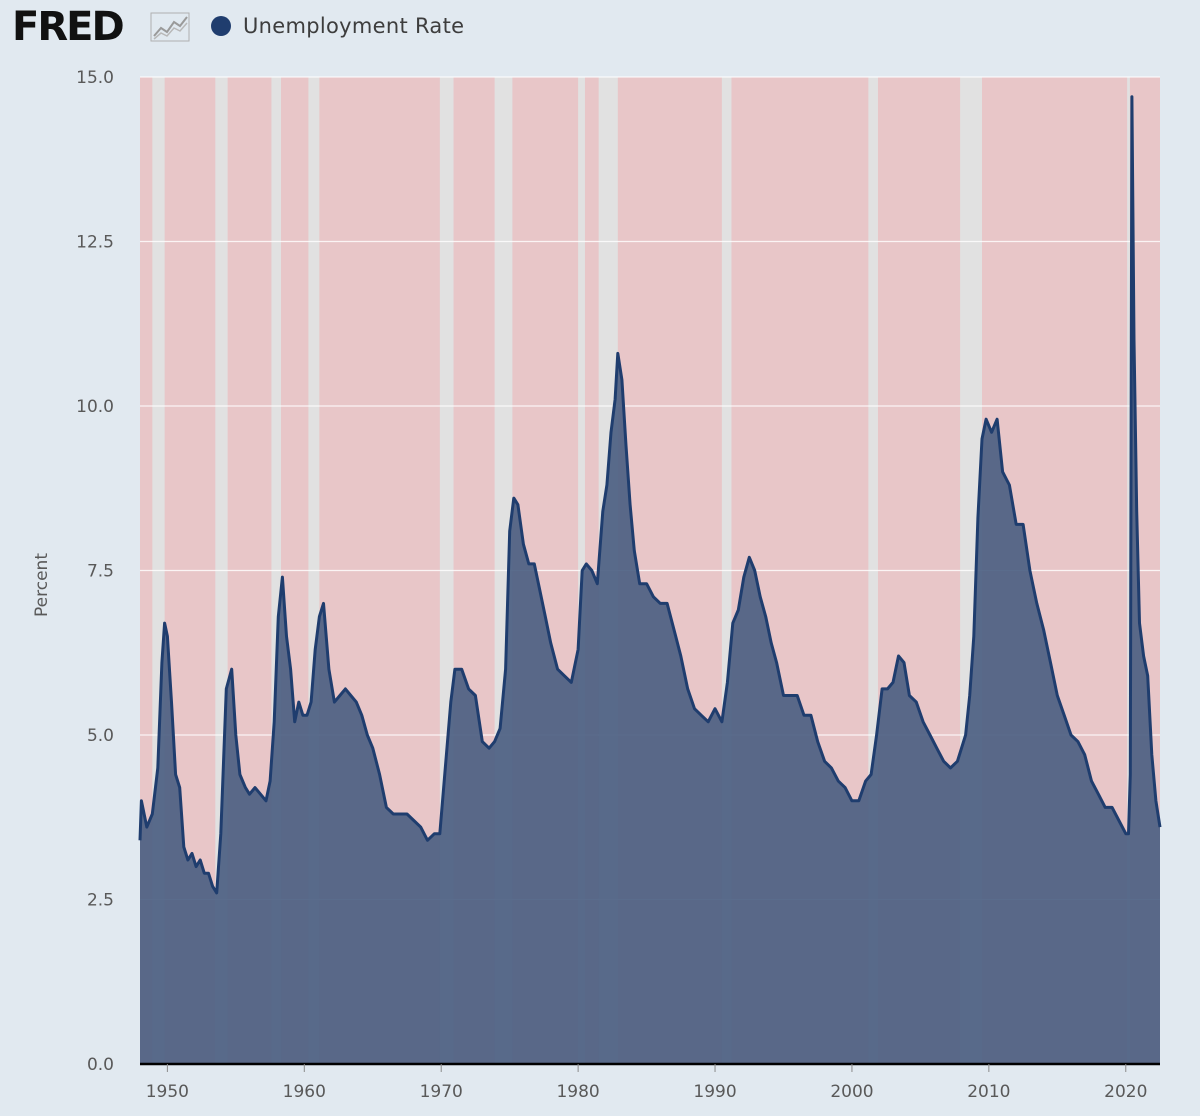  Describe the element at coordinates (851, 1092) in the screenshot. I see `x-tick-label: 2000` at that location.